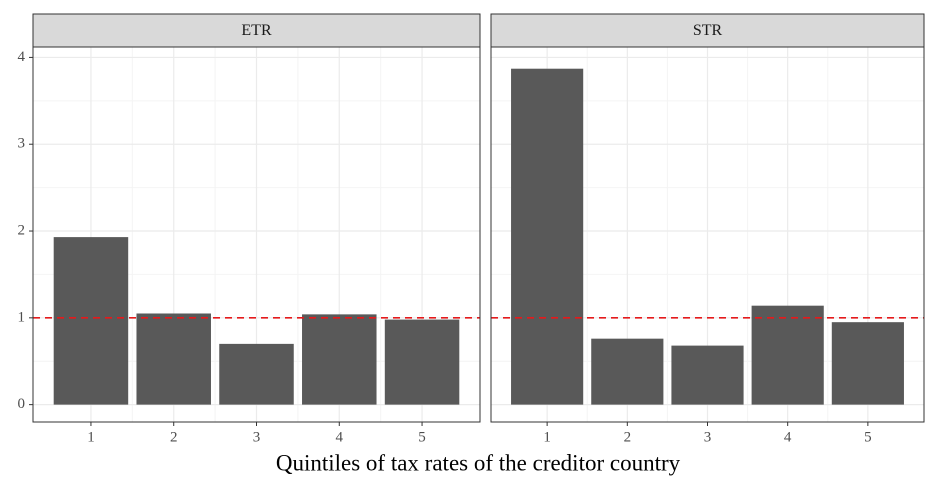  I want to click on y-tick-label: 1, so click(22, 317).